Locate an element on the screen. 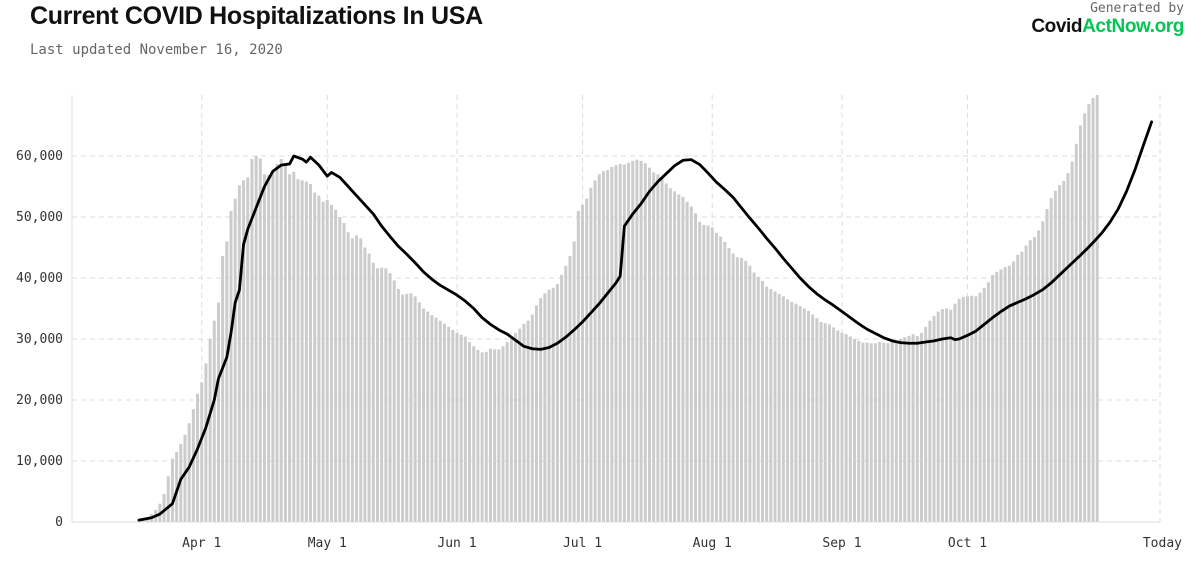  x-tick-label: Today is located at coordinates (1162, 543).